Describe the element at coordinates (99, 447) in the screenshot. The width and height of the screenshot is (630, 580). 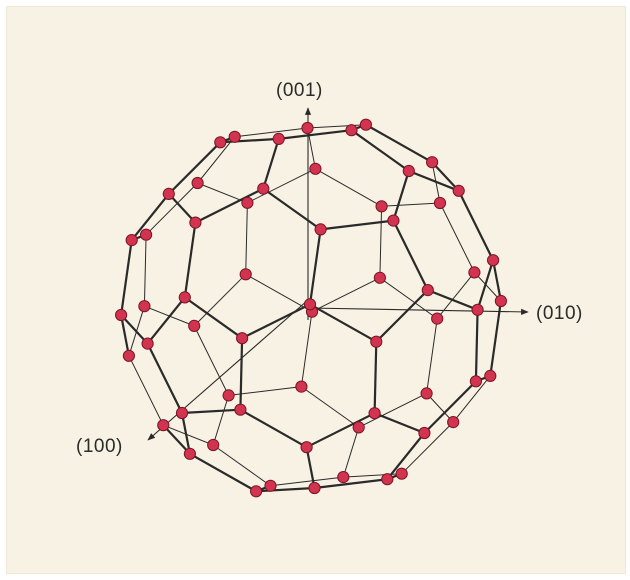
I see `axis-label-100: (100)` at that location.